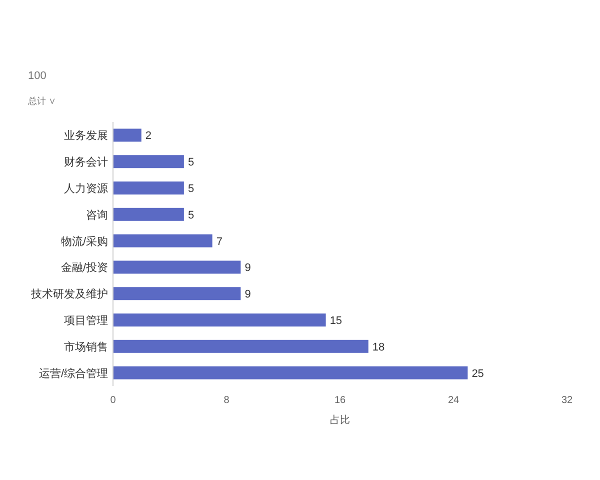  I want to click on x-axis-title: 占比, so click(340, 420).